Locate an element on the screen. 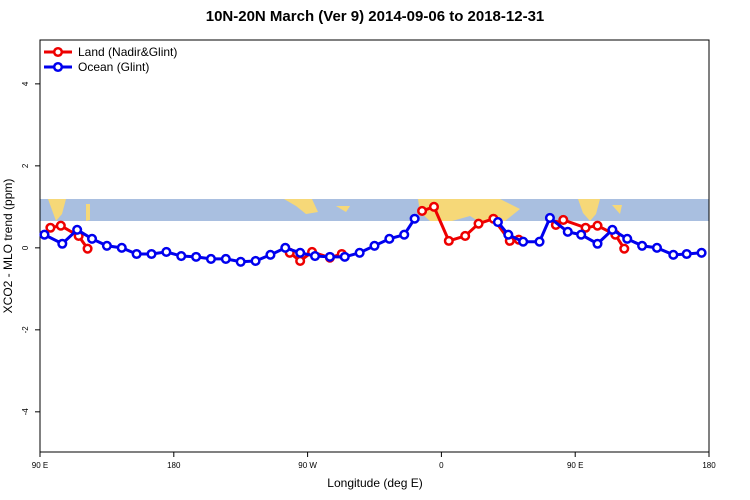 The width and height of the screenshot is (750, 500). map-ocean is located at coordinates (374, 210).